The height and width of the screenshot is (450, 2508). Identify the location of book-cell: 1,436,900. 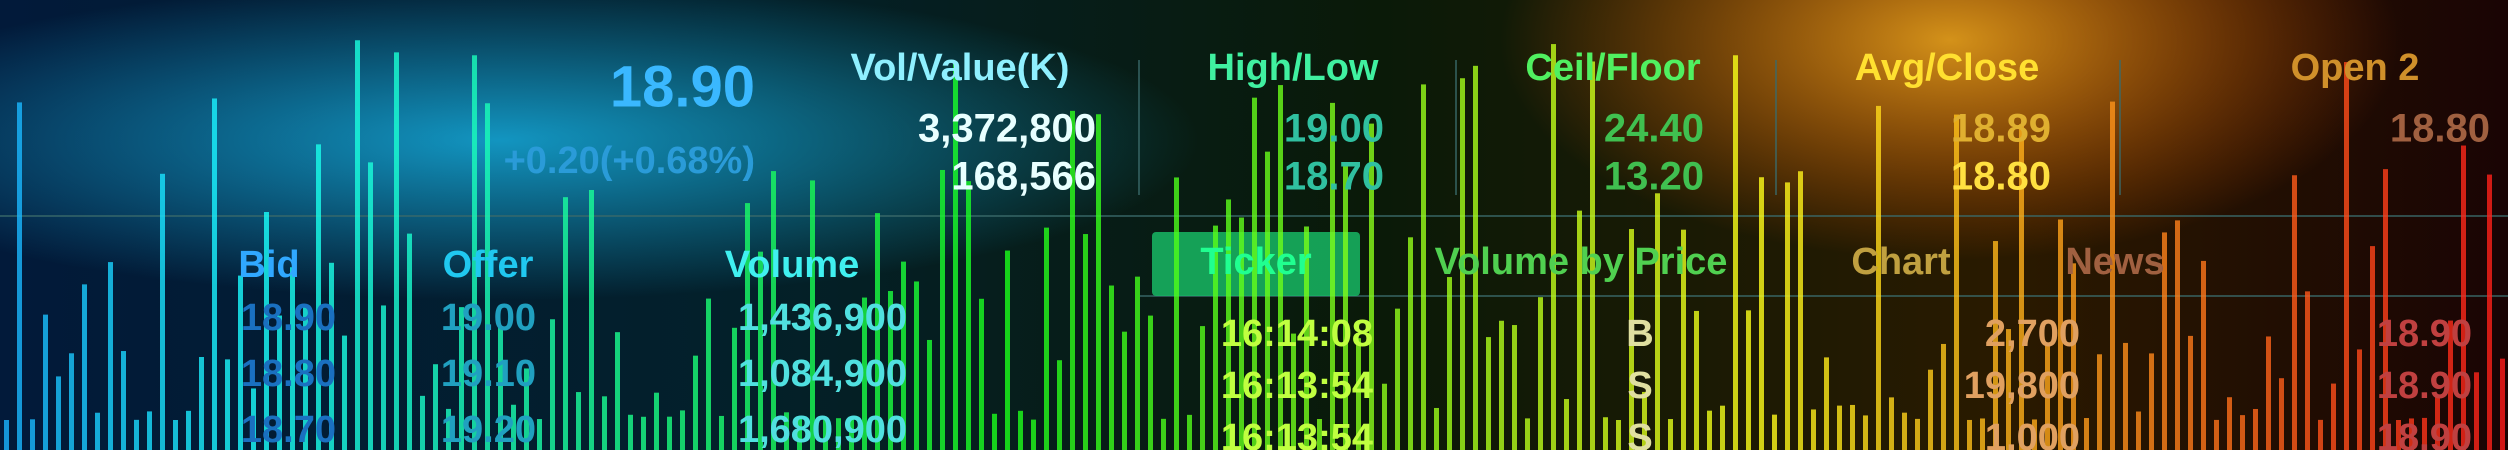
(822, 318).